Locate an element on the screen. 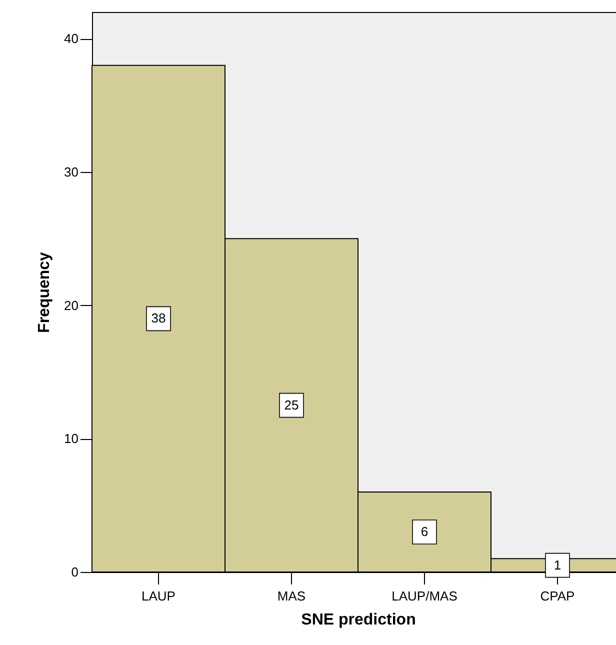 This screenshot has height=645, width=616. x-tick-label: CPAP is located at coordinates (557, 596).